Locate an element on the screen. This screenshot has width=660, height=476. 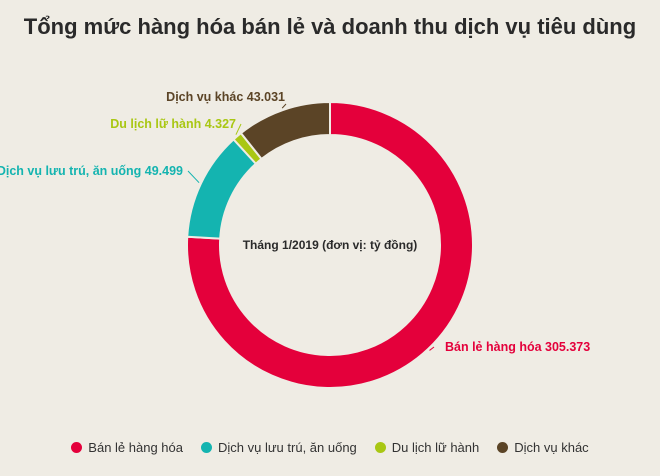
data-label-dich-vu-luu-tru-an-uong: Dịch vụ lưu trú, ăn uống 49.499 is located at coordinates (91, 171).